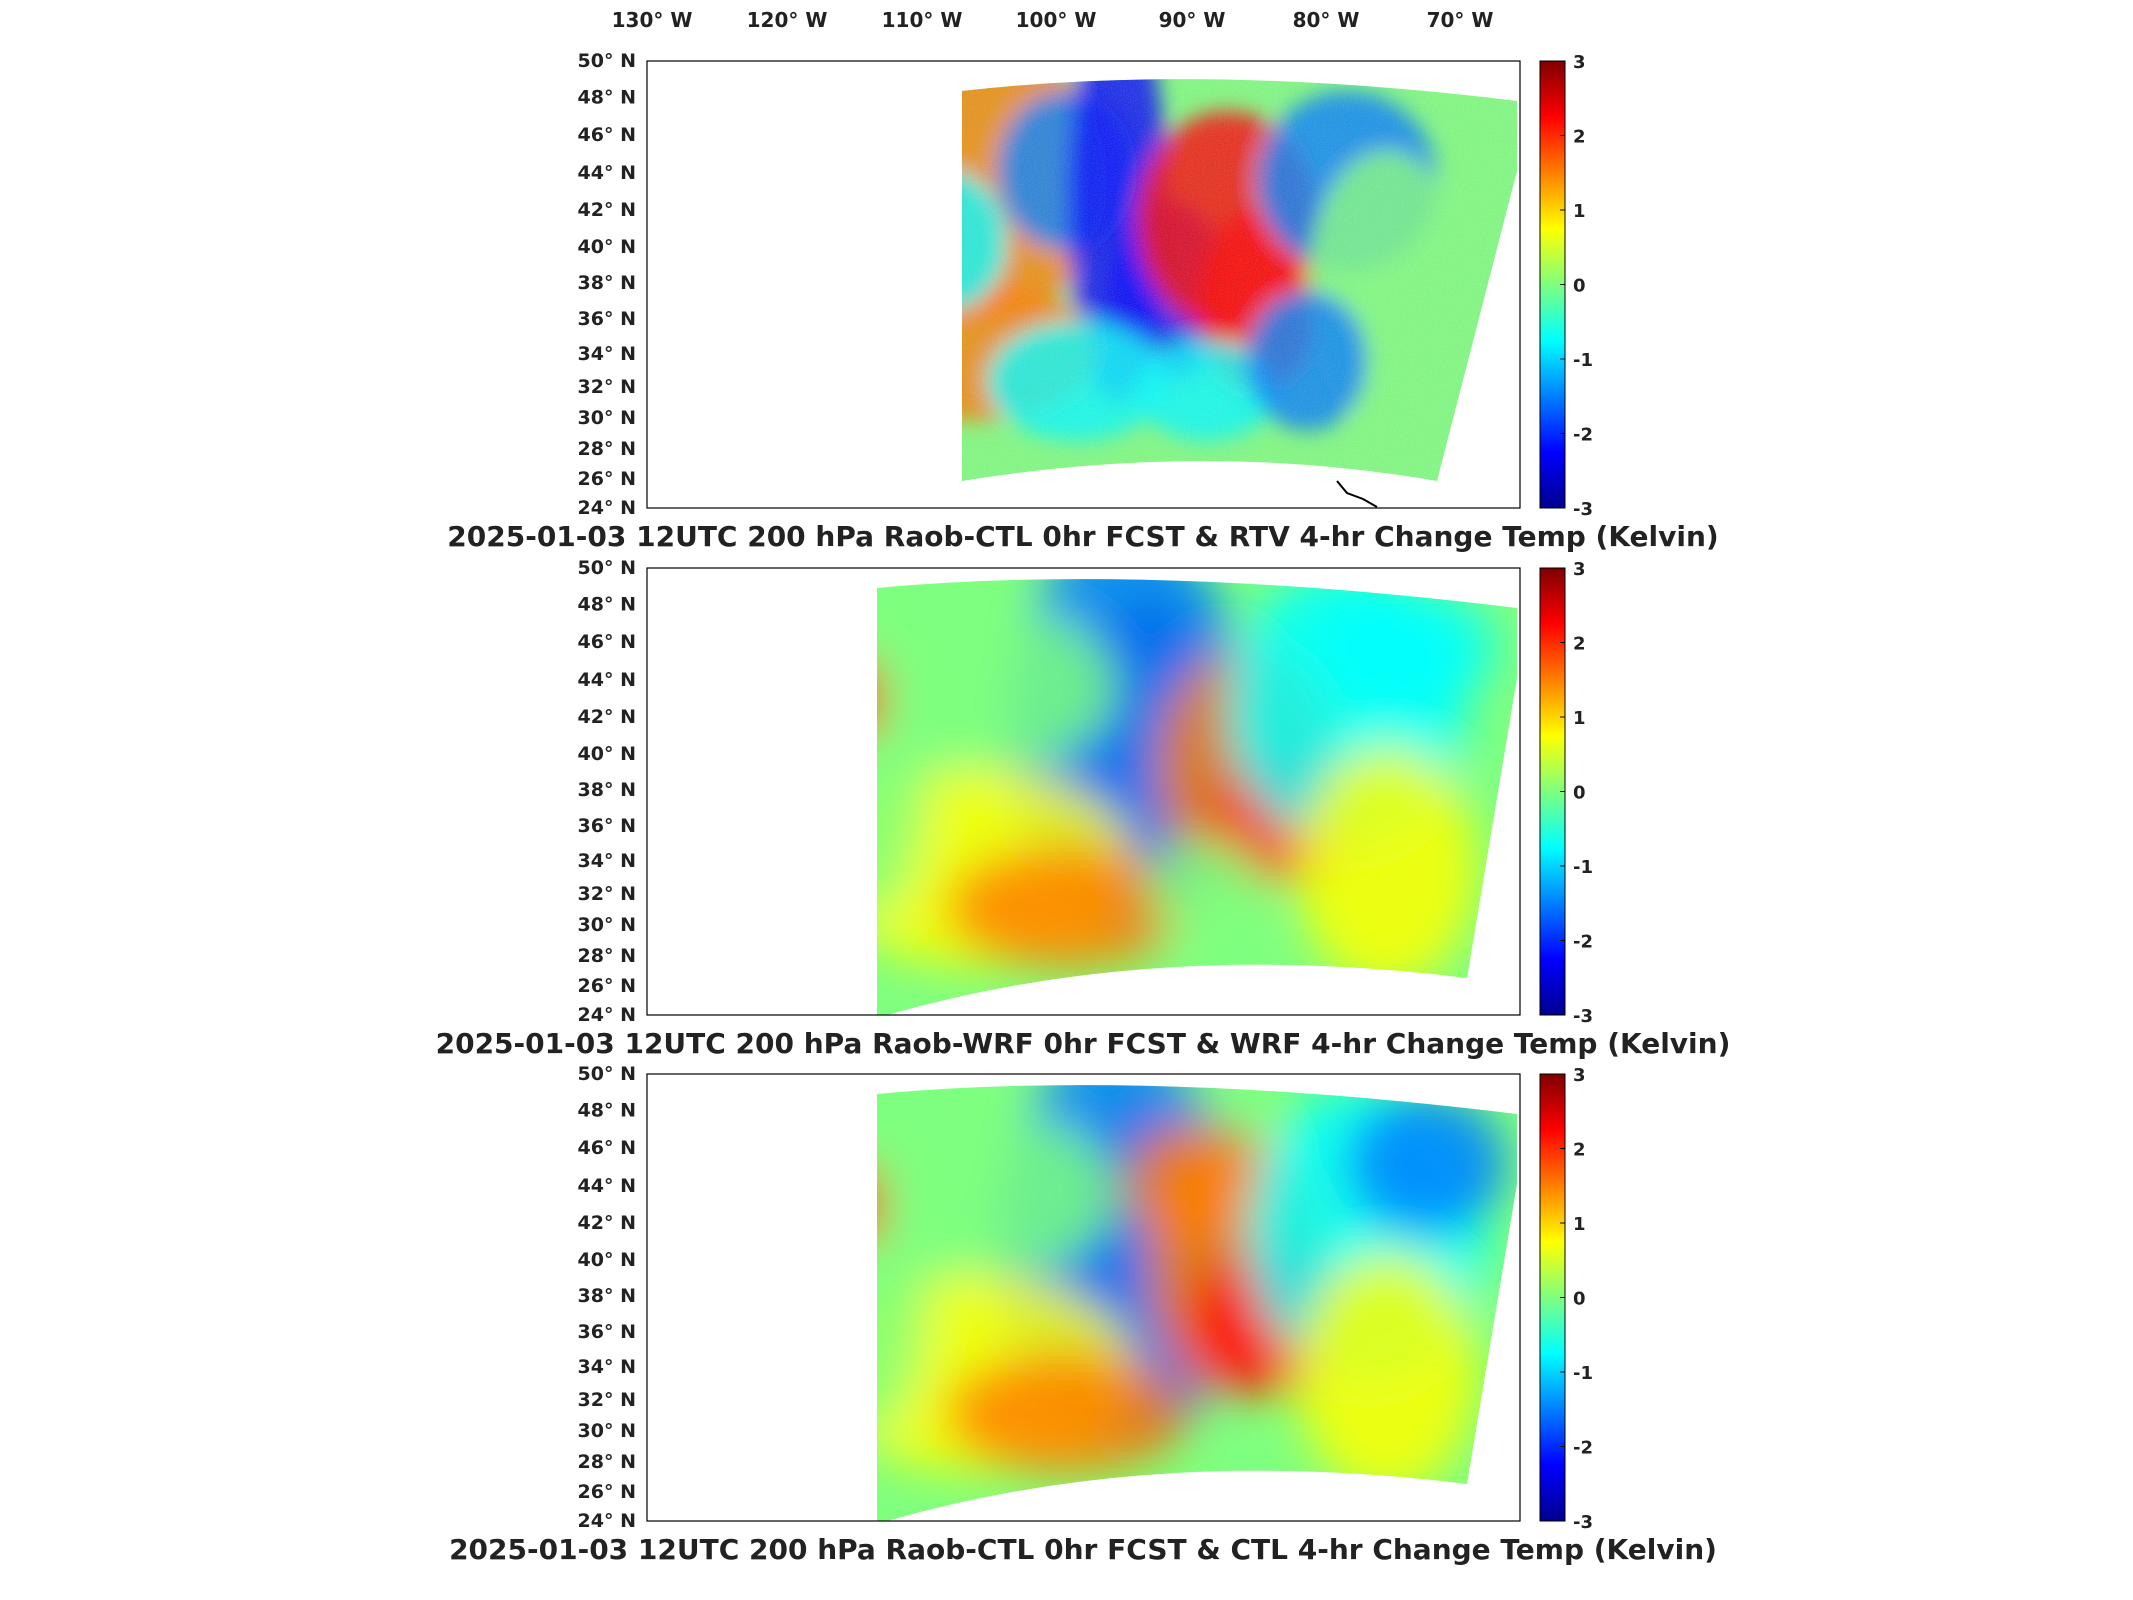 The width and height of the screenshot is (2133, 1600). Describe the element at coordinates (922, 20) in the screenshot. I see `longitude-label: 110° W` at that location.